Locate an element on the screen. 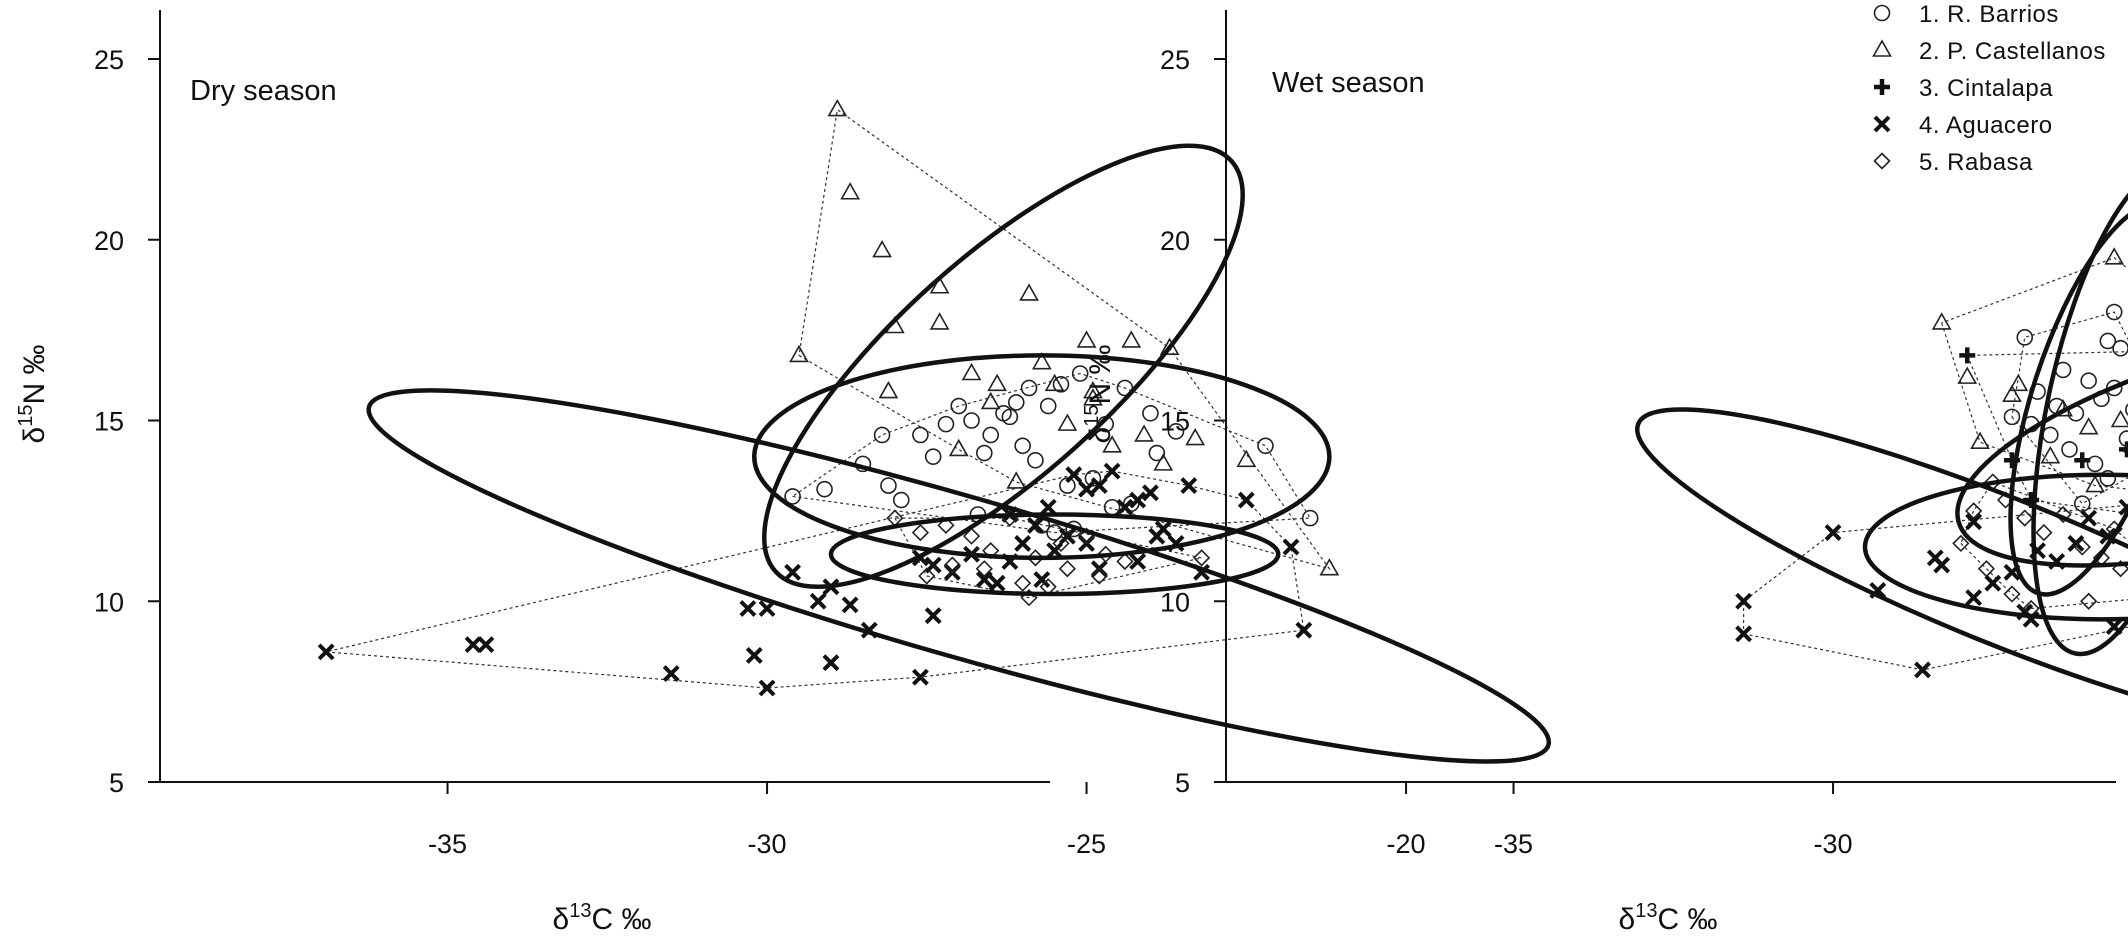  panel-title: Wet season is located at coordinates (1348, 83).